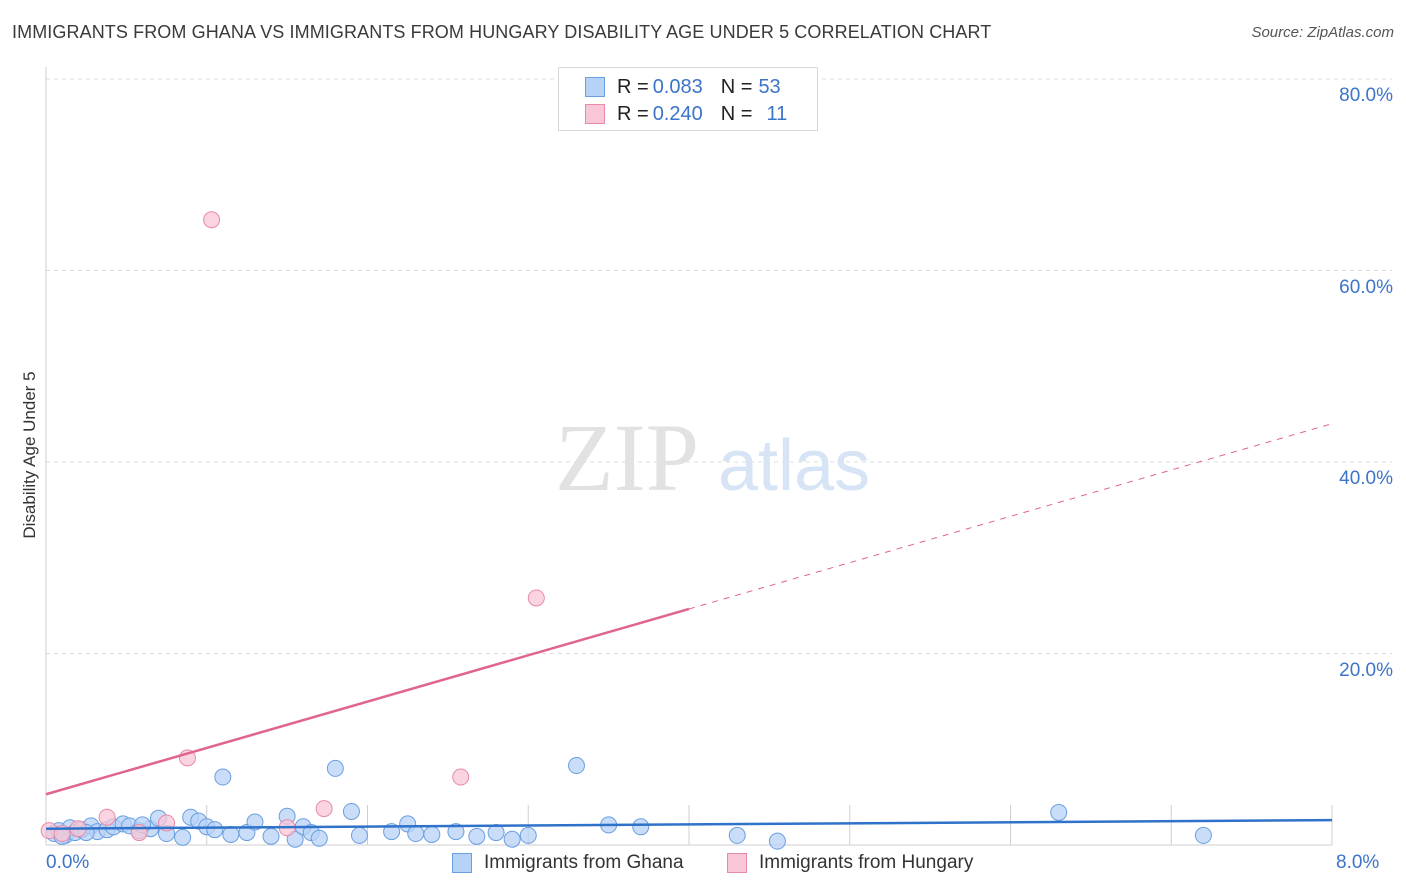 The width and height of the screenshot is (1406, 892). What do you see at coordinates (689, 824) in the screenshot?
I see `ghana-trend-line` at bounding box center [689, 824].